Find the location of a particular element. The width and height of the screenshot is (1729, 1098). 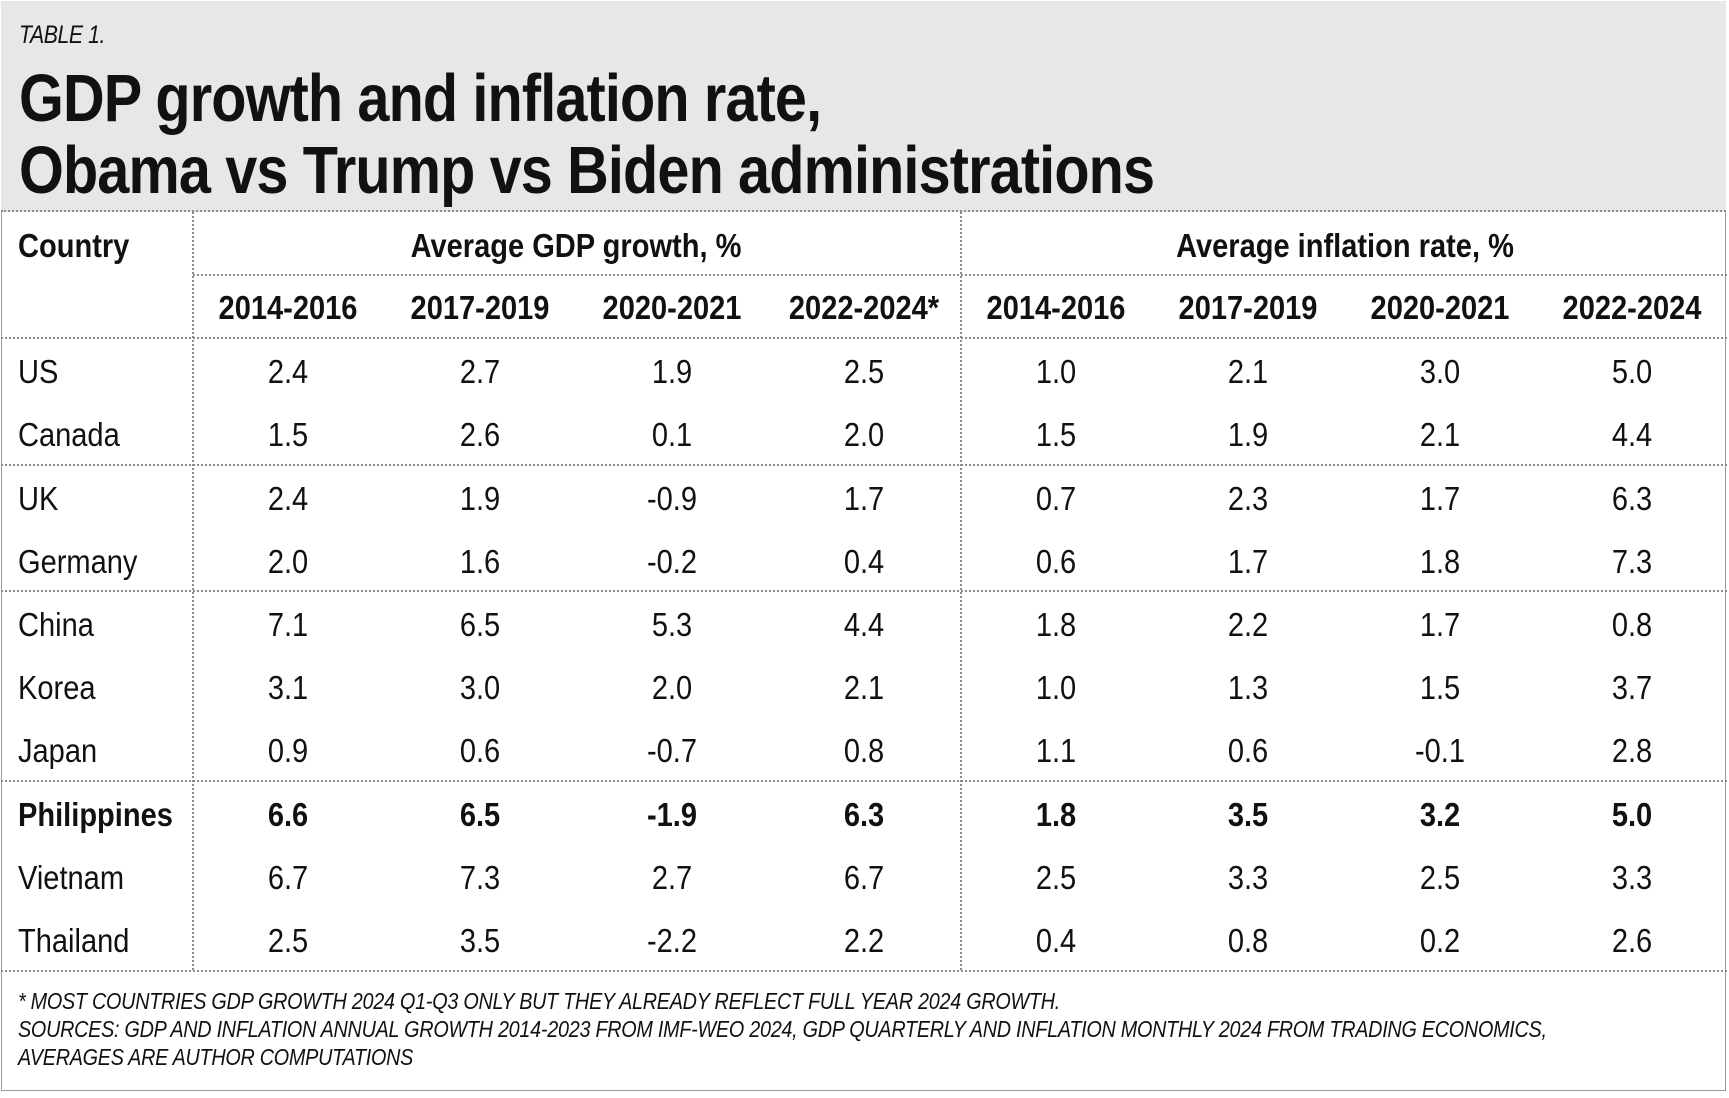

inflation-cell: 1.9 is located at coordinates (1248, 434).